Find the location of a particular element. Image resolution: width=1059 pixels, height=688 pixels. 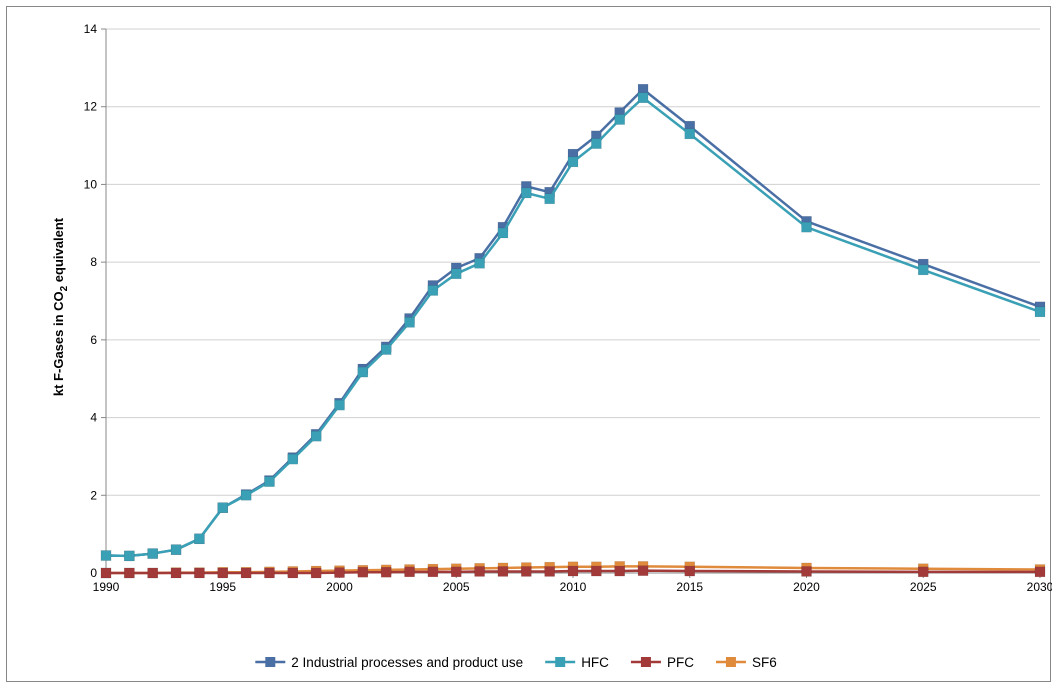

y-tick-label: 8 is located at coordinates (93, 262).